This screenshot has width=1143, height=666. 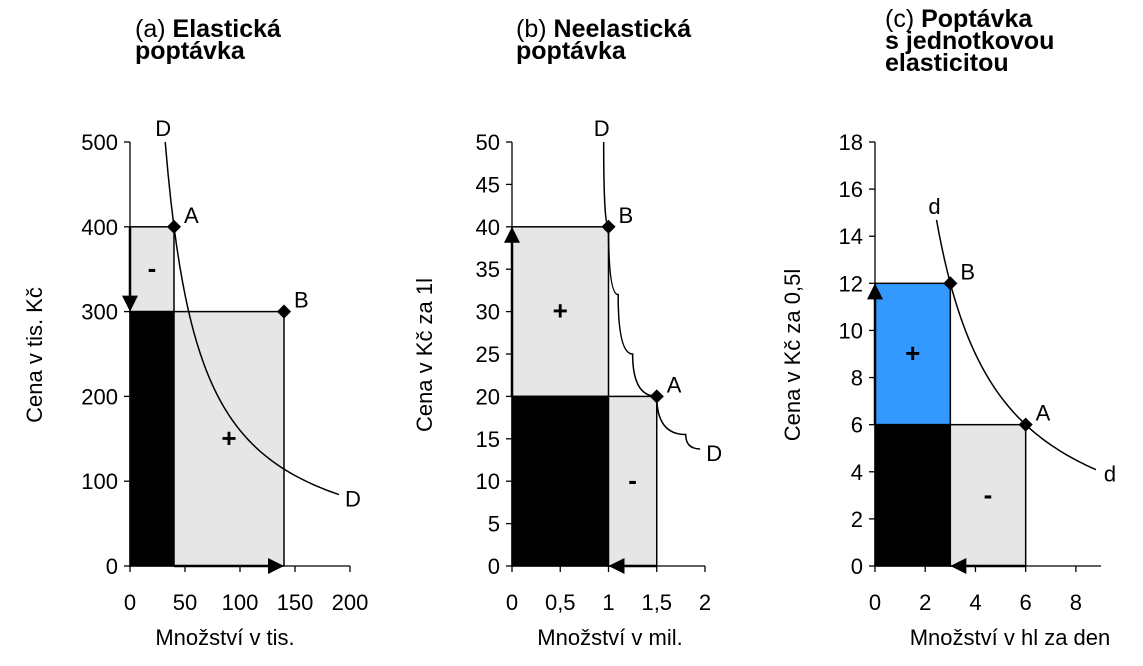 What do you see at coordinates (851, 330) in the screenshot?
I see `panel-c-y-tick-label-5: 10` at bounding box center [851, 330].